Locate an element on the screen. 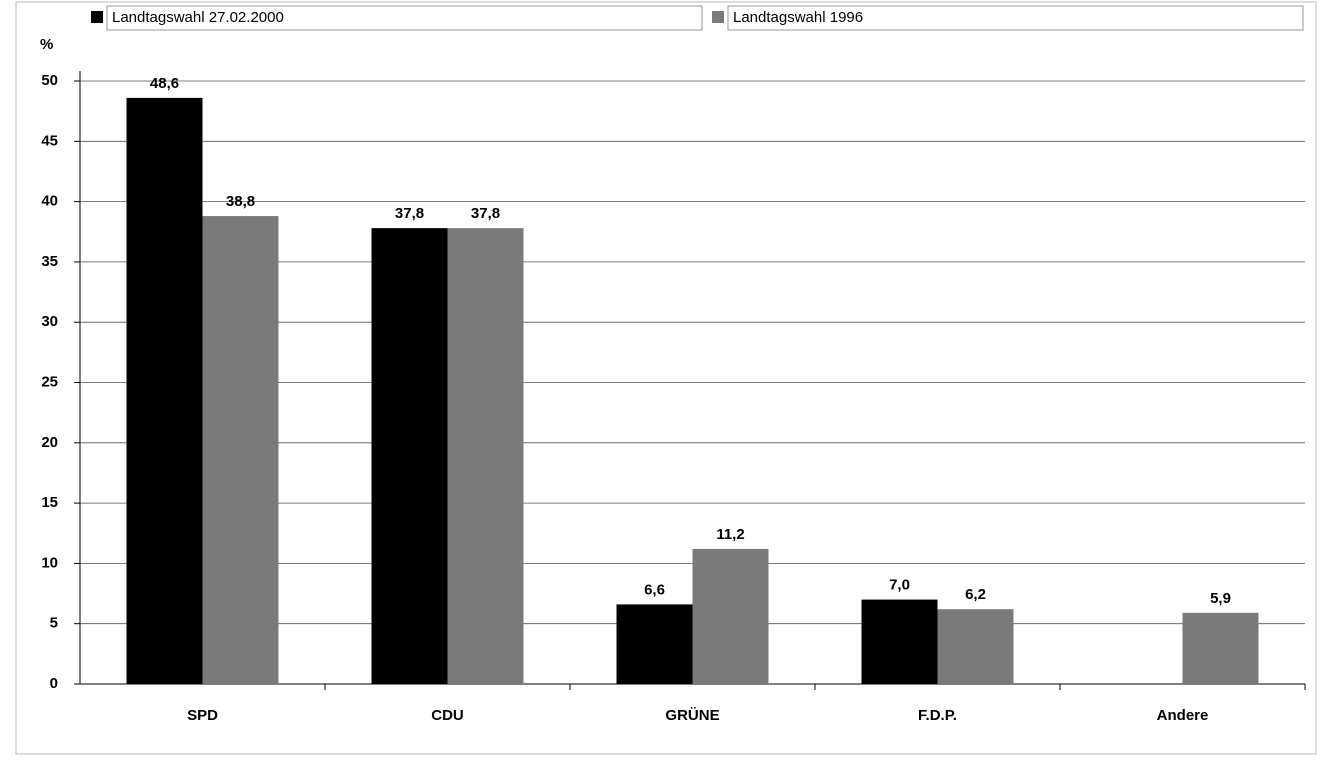 The height and width of the screenshot is (763, 1322). y-tick-label: 50 is located at coordinates (49, 80).